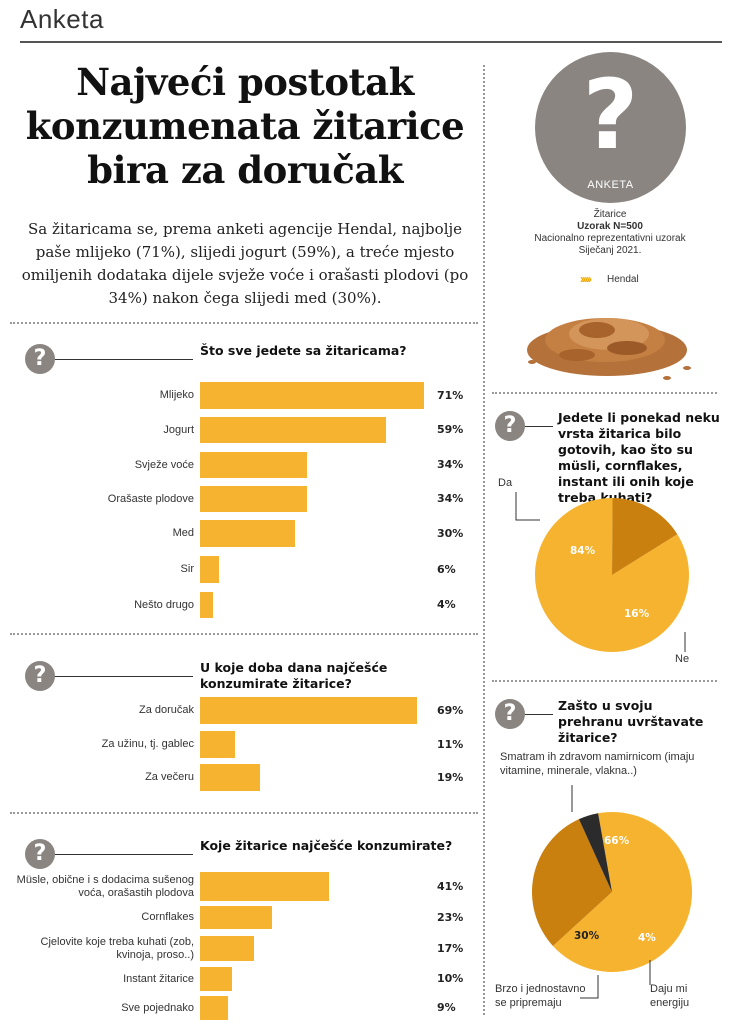 This screenshot has width=731, height=1024. Describe the element at coordinates (450, 744) in the screenshot. I see `time-value: 11%` at that location.